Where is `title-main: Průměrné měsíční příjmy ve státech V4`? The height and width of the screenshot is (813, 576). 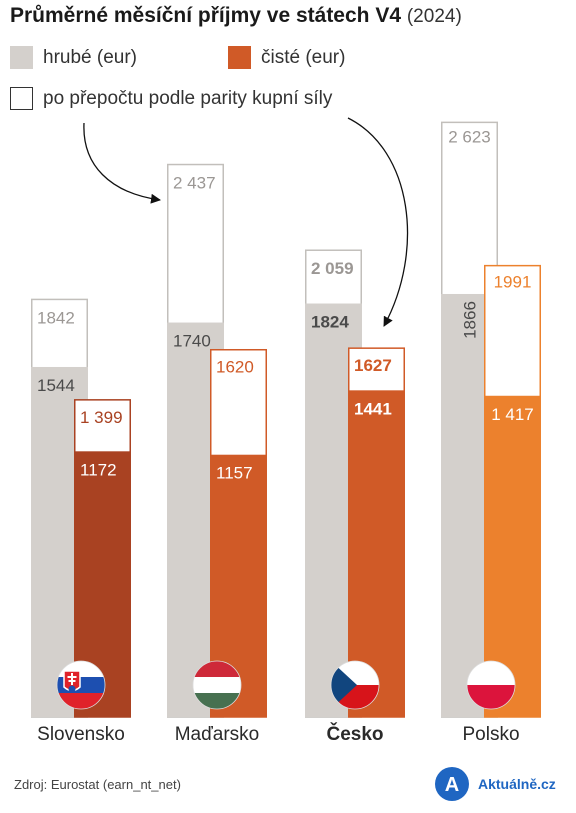
title-main: Průměrné měsíční příjmy ve státech V4 is located at coordinates (206, 15).